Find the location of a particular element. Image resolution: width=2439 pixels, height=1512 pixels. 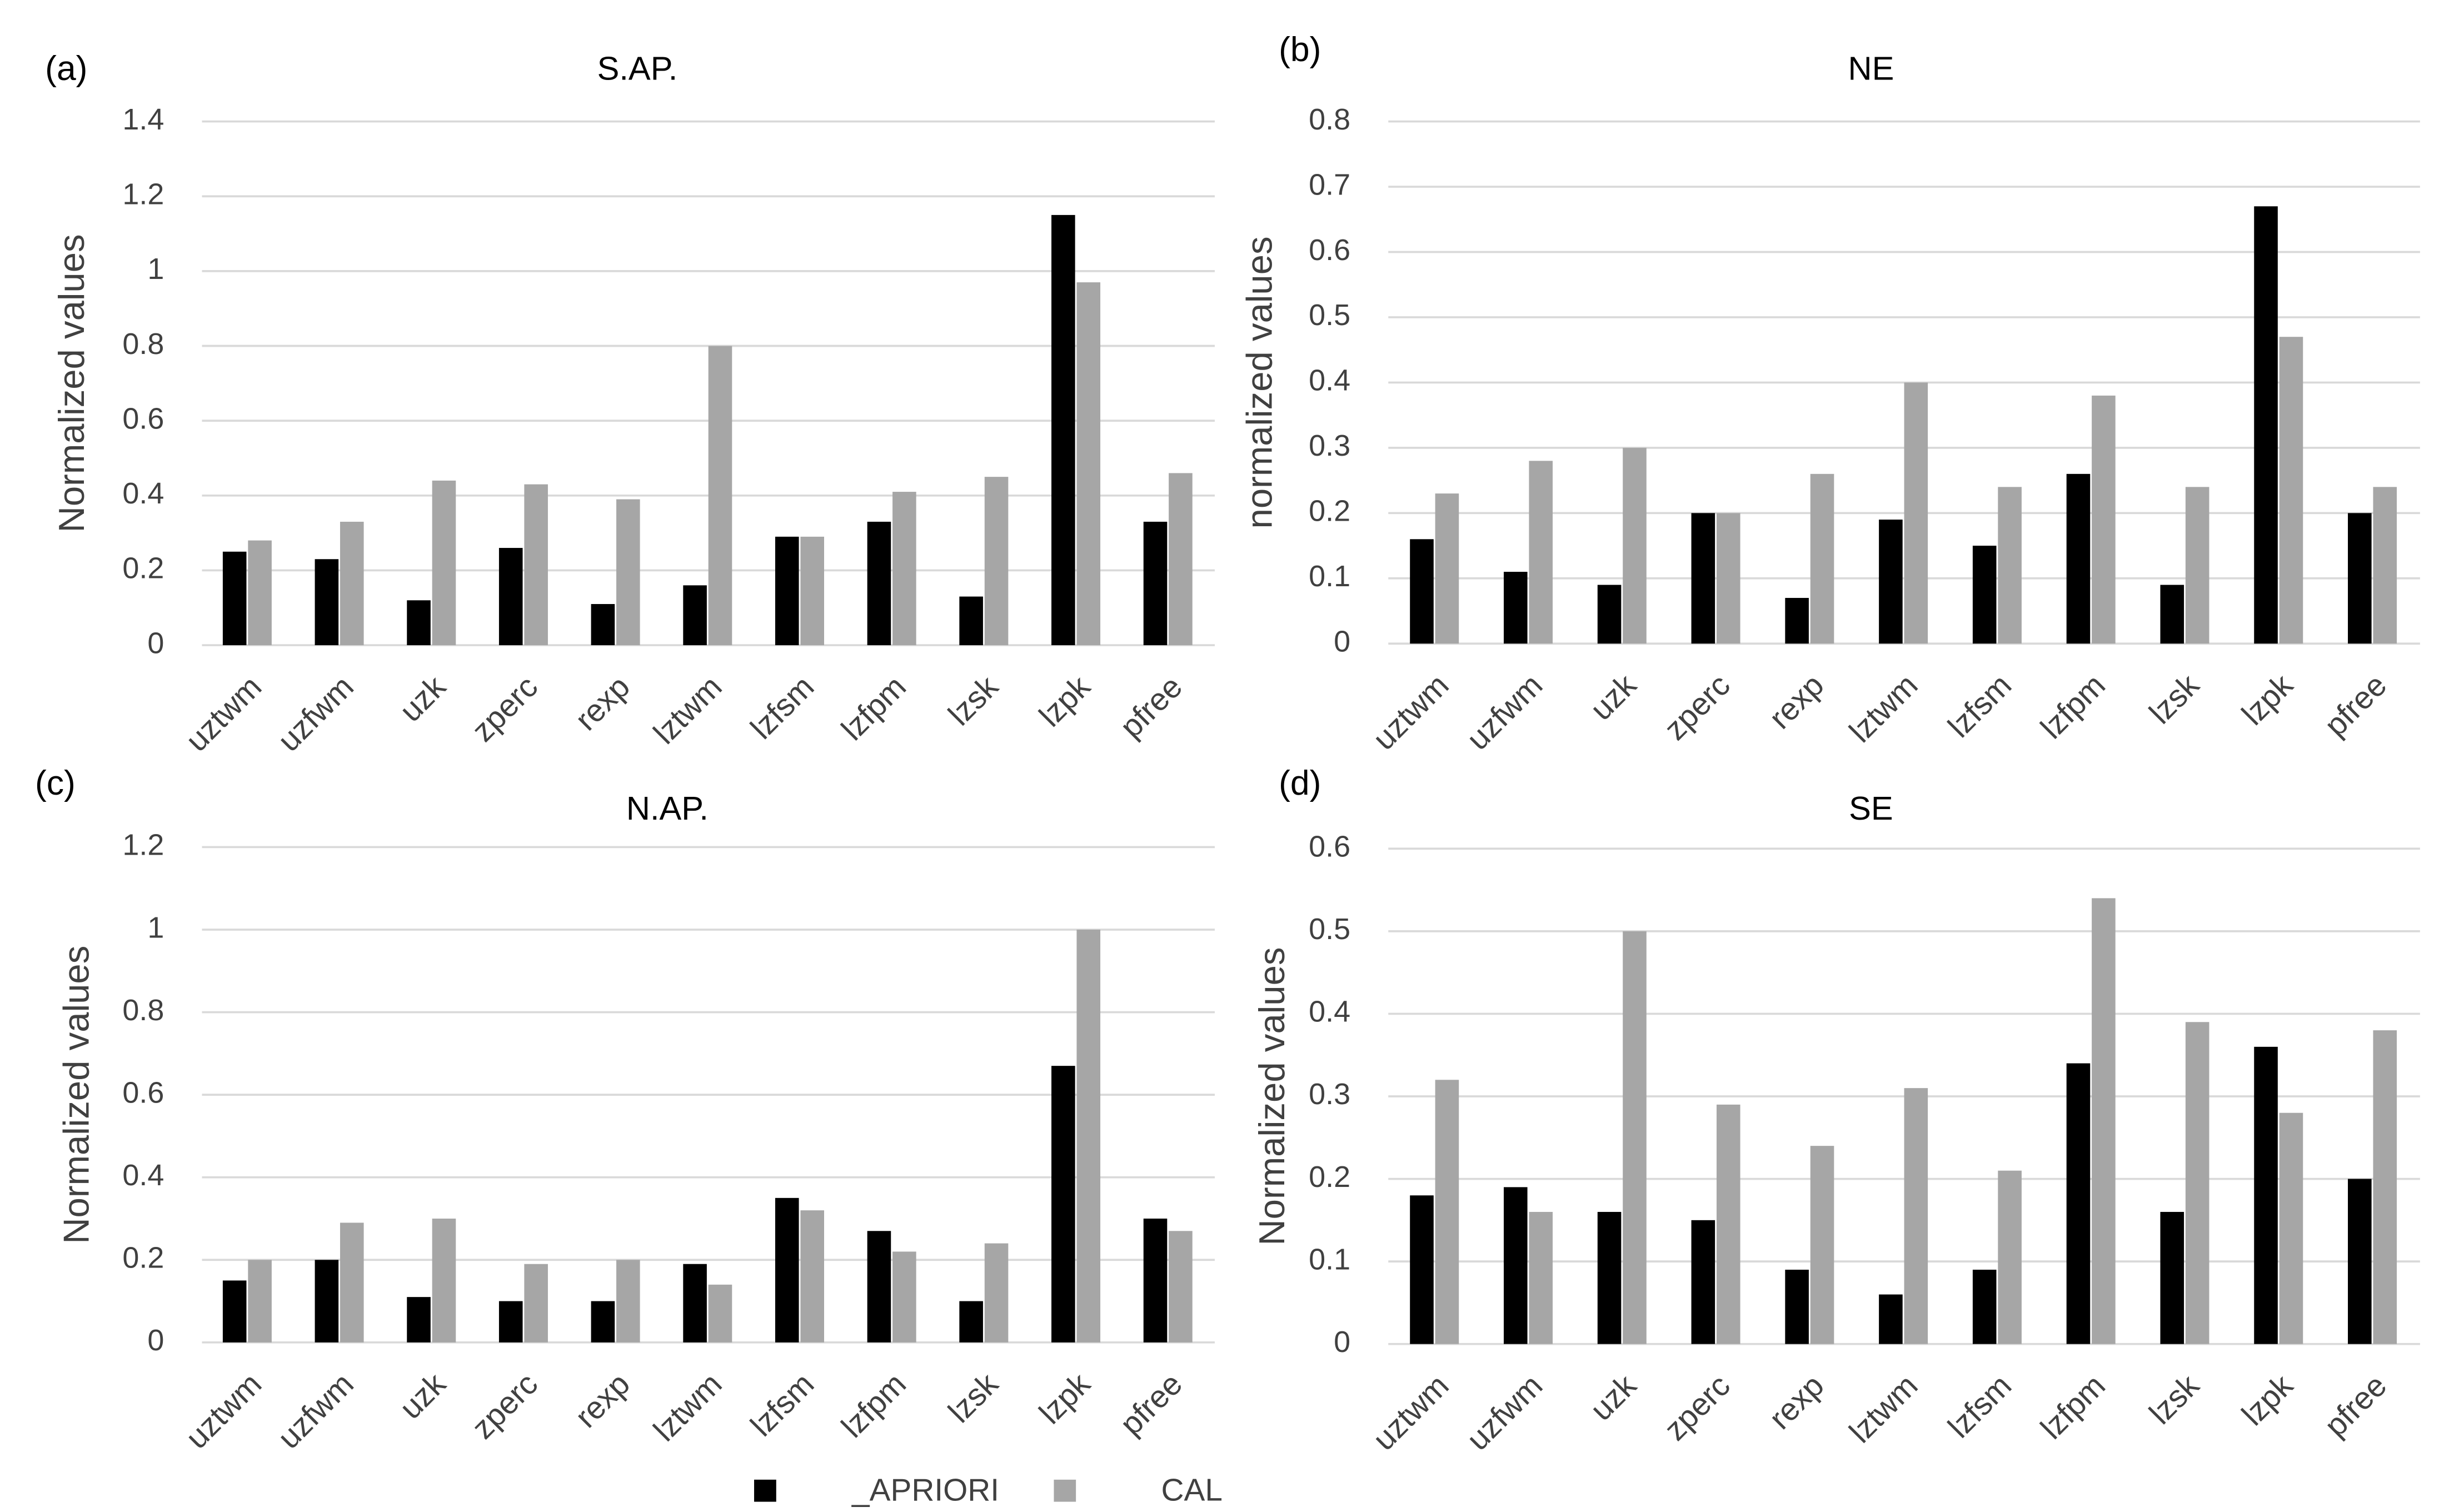

chart-title: SE is located at coordinates (1871, 808).